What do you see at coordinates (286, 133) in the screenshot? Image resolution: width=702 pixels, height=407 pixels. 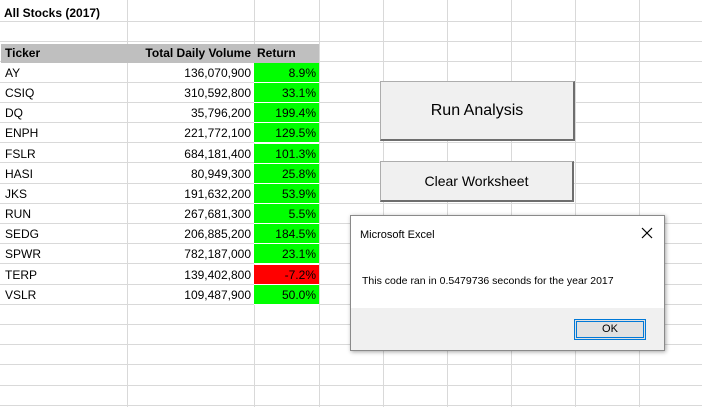 I see `return-cell: 129.5%` at bounding box center [286, 133].